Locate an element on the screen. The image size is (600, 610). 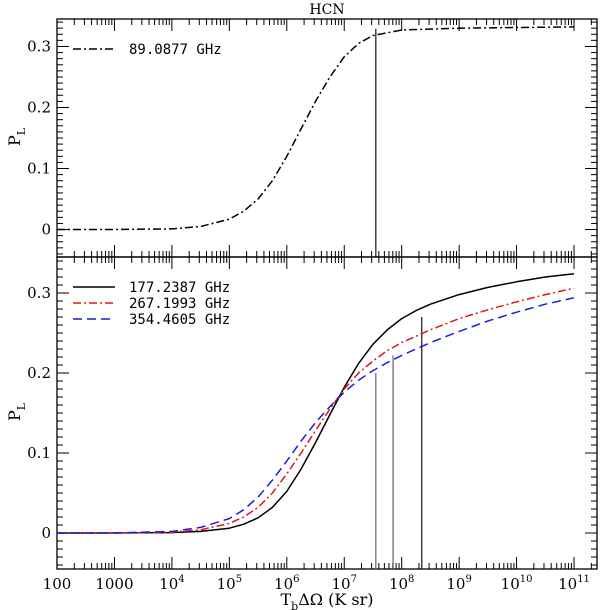
chart-title: HCN is located at coordinates (326, 10).